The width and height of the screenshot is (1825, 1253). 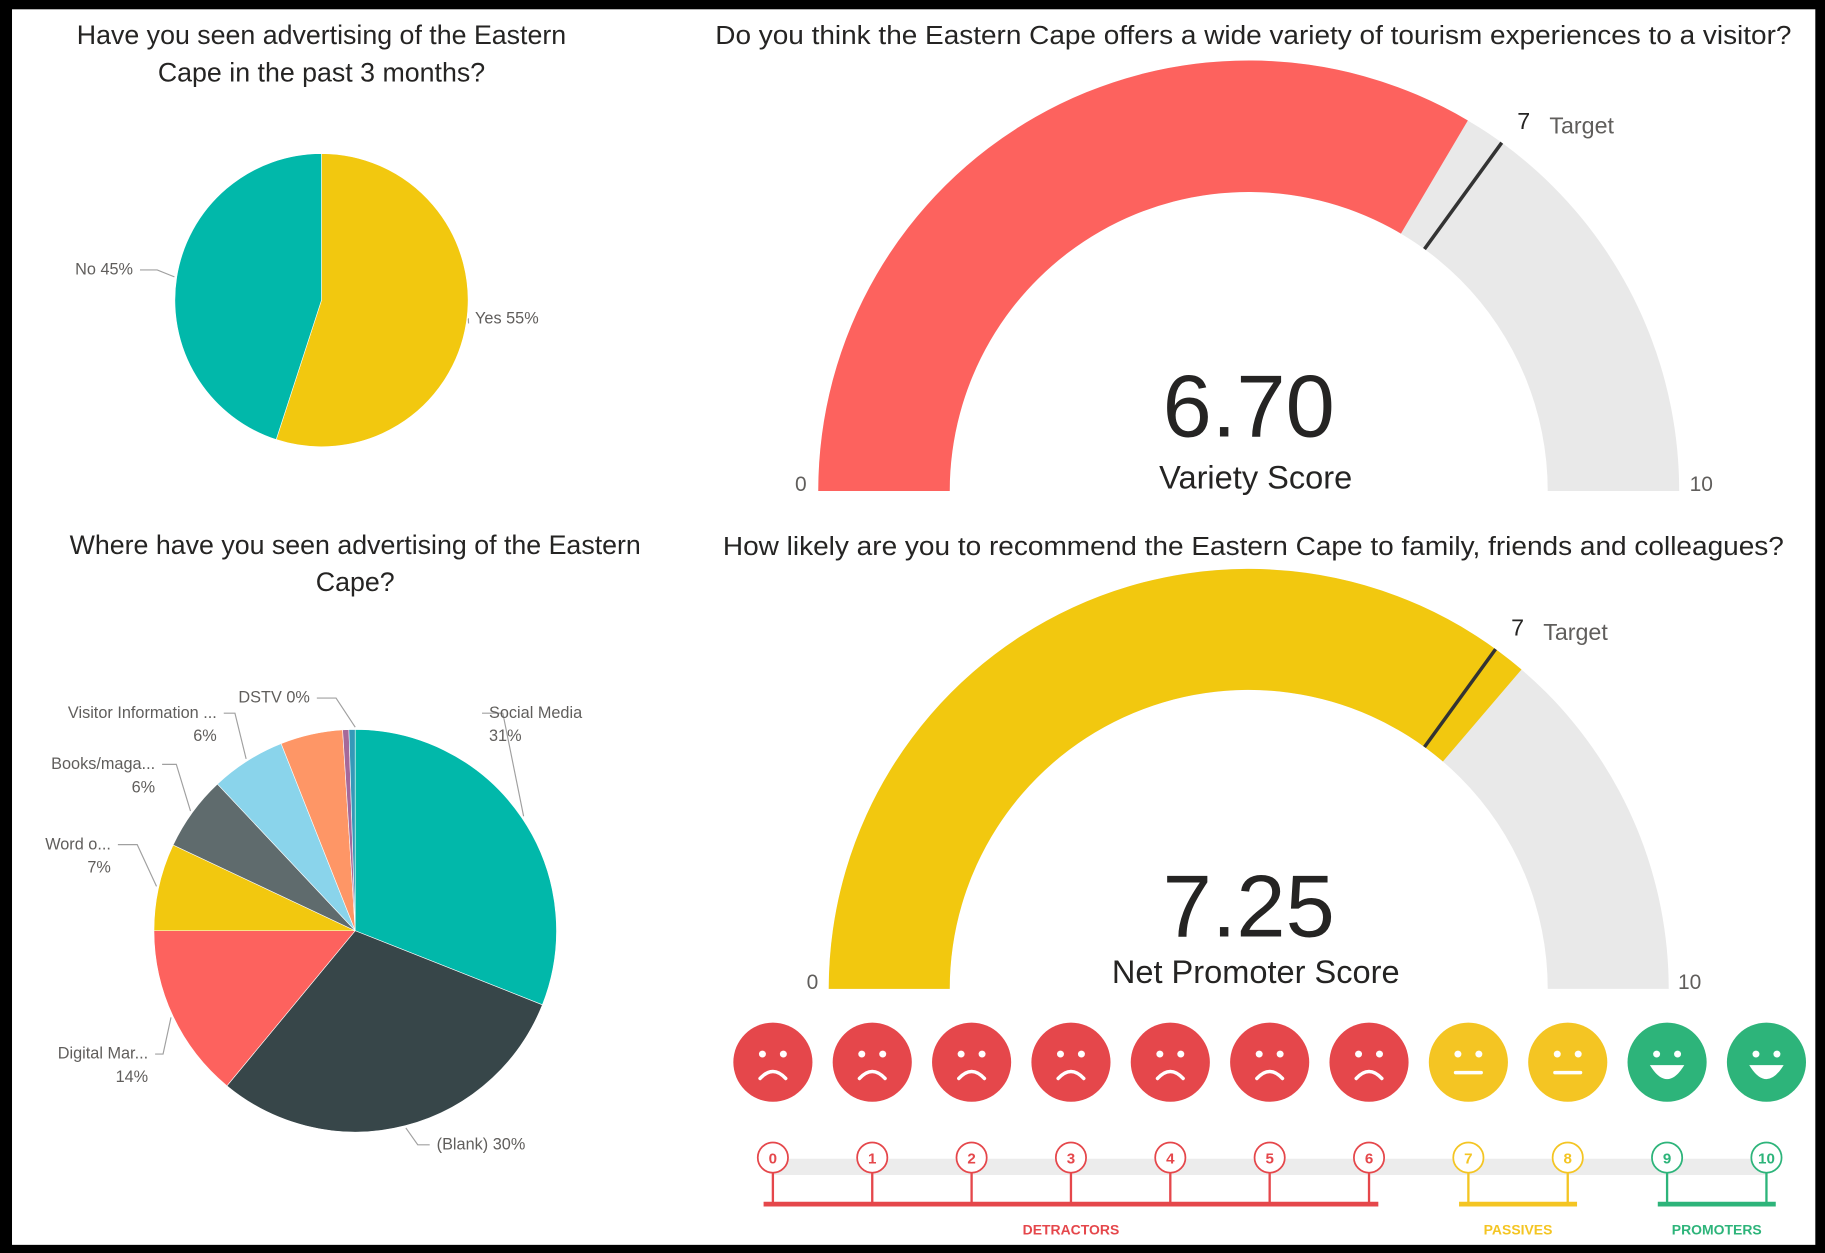 I want to click on category-label: Social Media, so click(x=536, y=713).